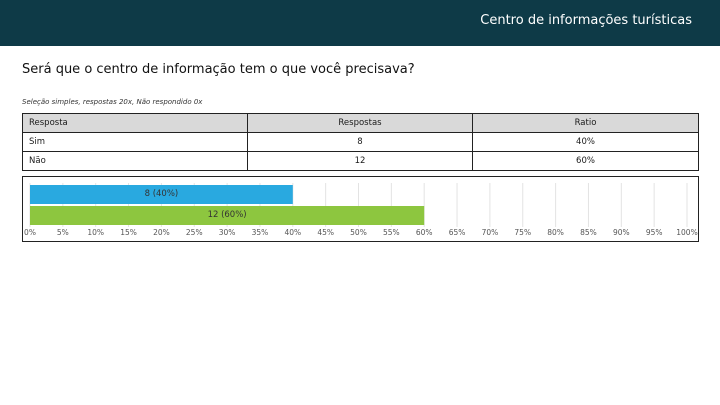 Image resolution: width=720 pixels, height=405 pixels. Describe the element at coordinates (260, 232) in the screenshot. I see `x-tick-label: 35%` at that location.